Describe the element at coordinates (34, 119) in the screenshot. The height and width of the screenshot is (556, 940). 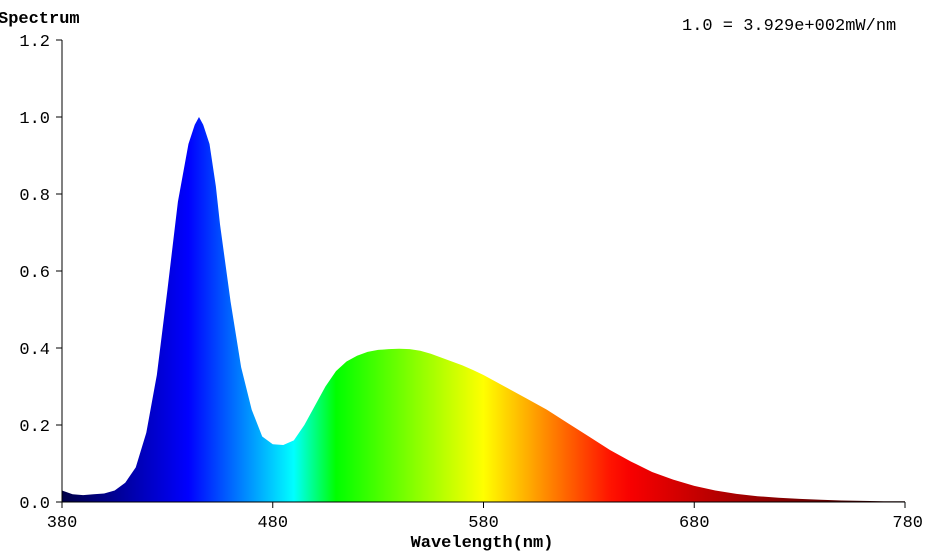
I see `y-tick-label: 1.0` at that location.